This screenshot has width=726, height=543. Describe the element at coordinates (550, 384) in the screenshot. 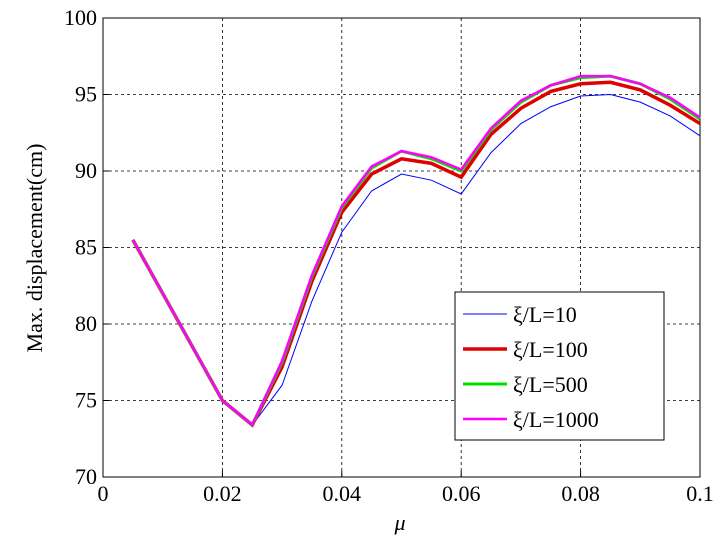

I see `legend-label: ξ/L=500` at that location.